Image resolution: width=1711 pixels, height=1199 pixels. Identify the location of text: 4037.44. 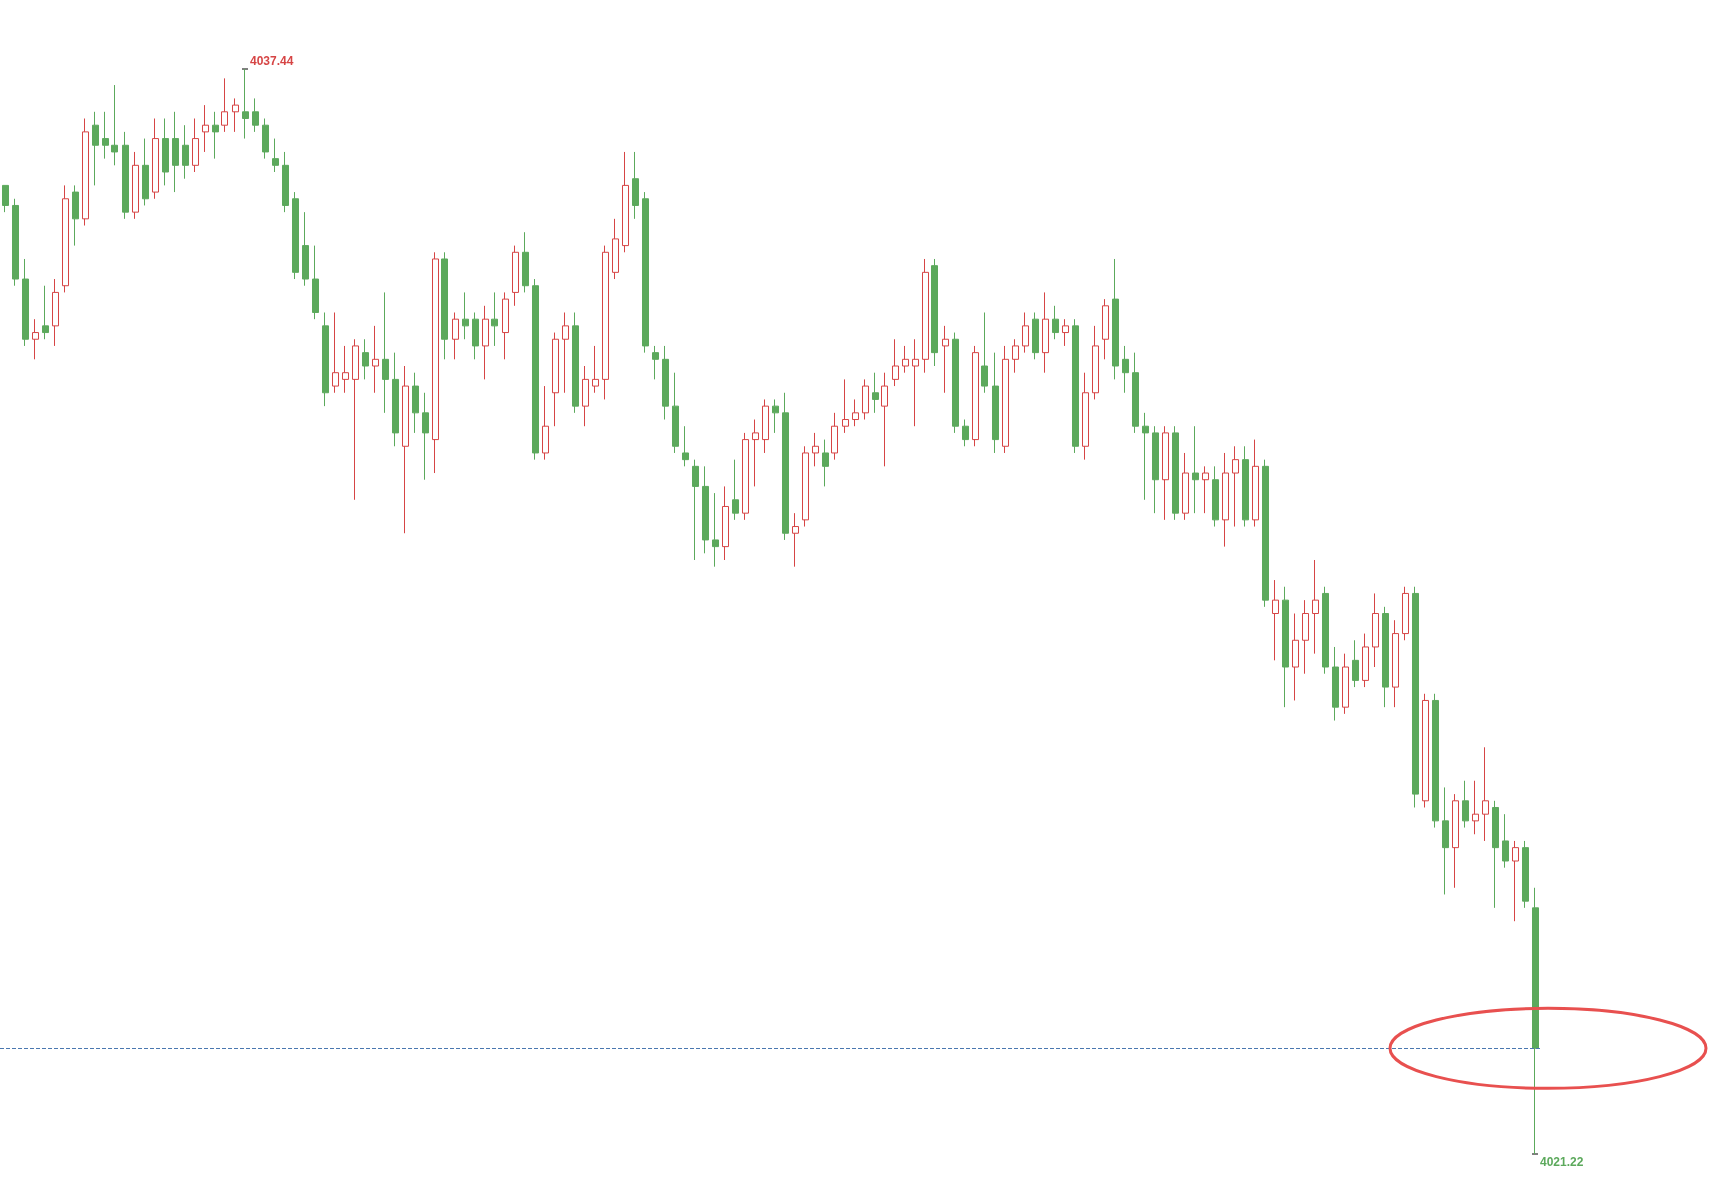
(272, 61).